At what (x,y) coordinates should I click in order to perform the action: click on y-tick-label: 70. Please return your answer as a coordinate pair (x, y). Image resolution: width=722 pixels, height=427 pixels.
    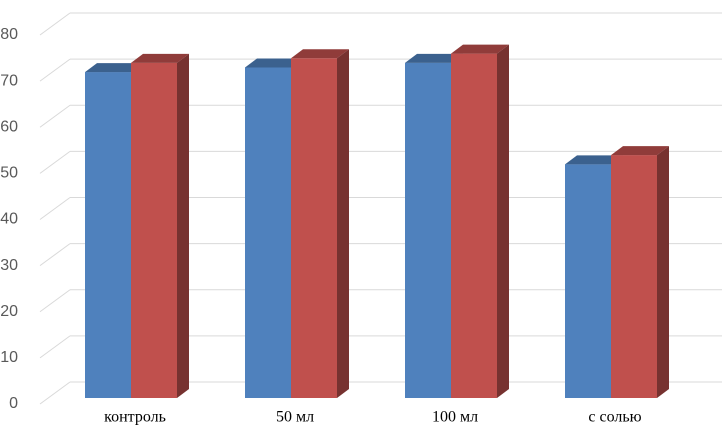
    Looking at the image, I should click on (9, 80).